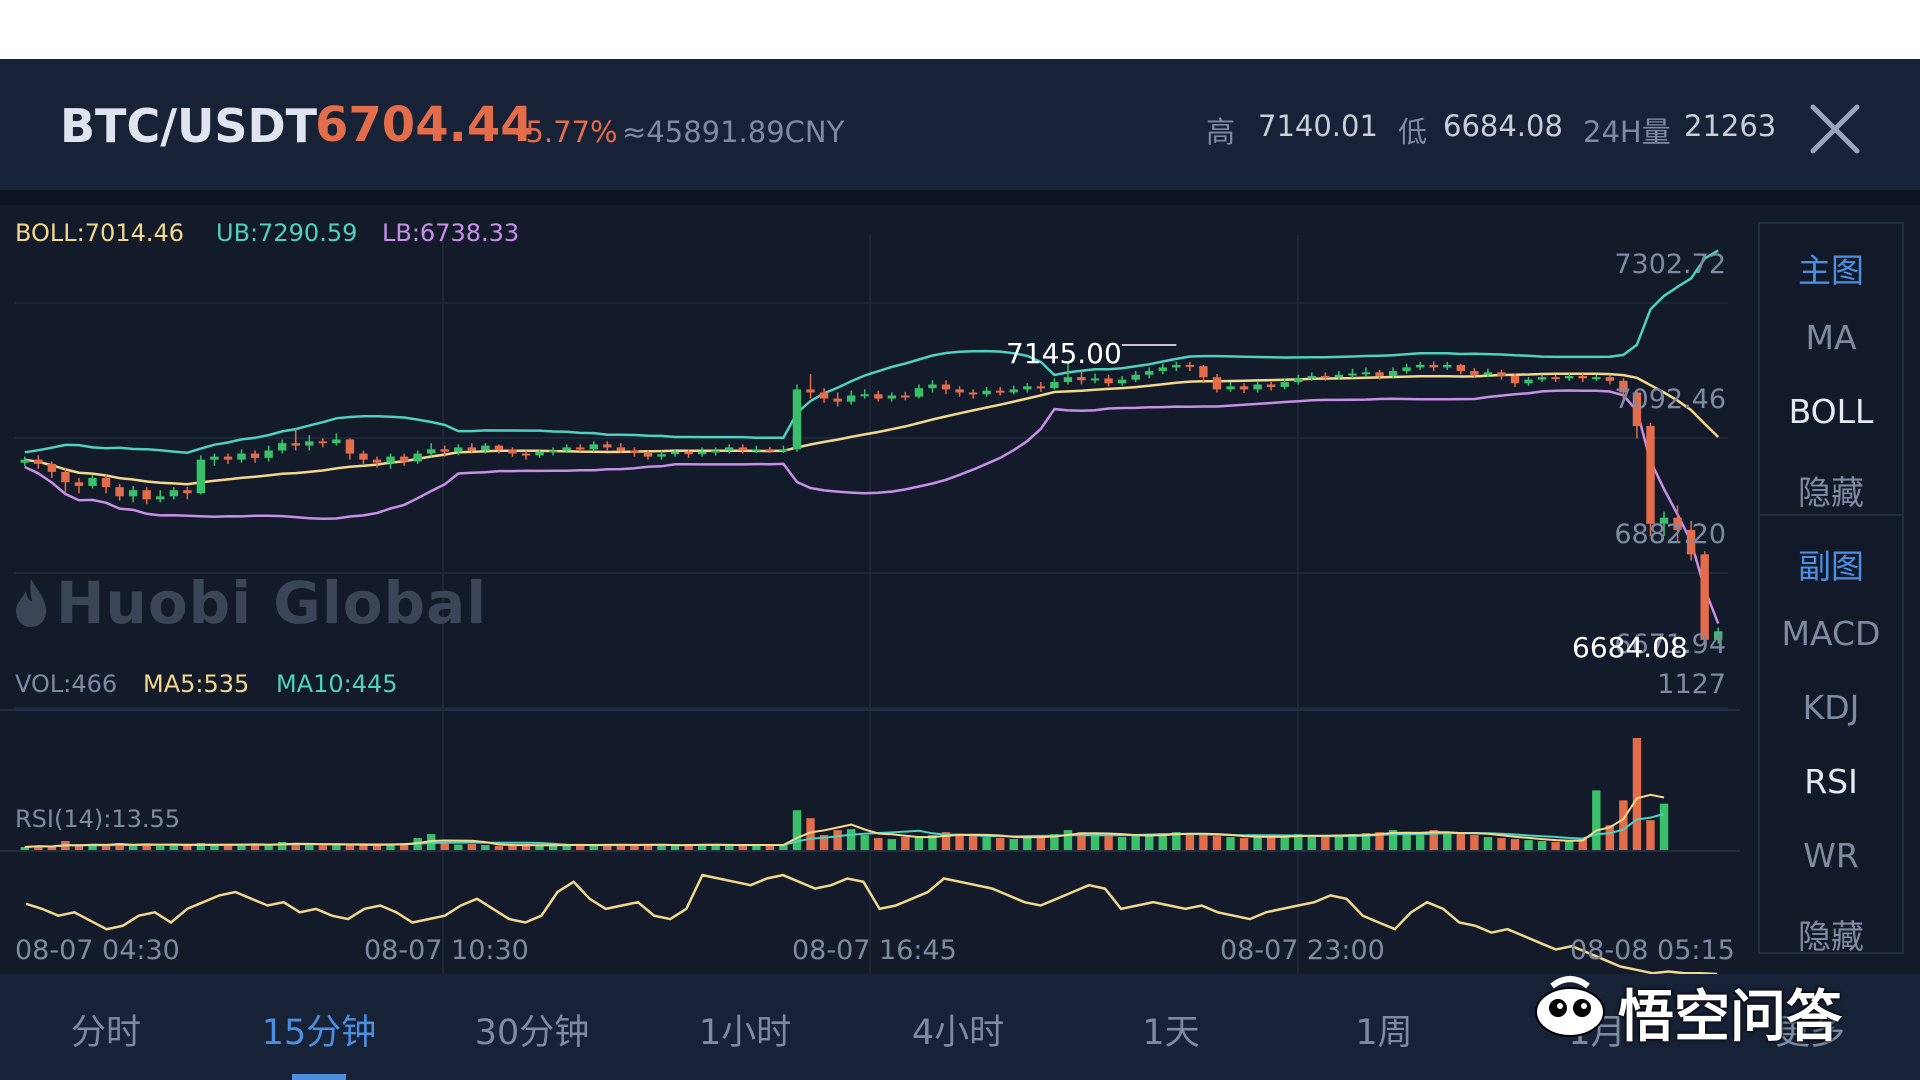  Describe the element at coordinates (451, 233) in the screenshot. I see `lb-legend: LB:6738.33` at that location.